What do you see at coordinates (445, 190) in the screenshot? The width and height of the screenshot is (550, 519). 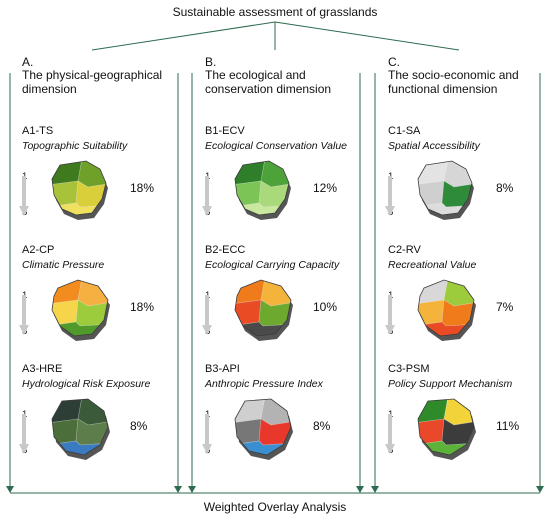 I see `accessibility-map-icon` at bounding box center [445, 190].